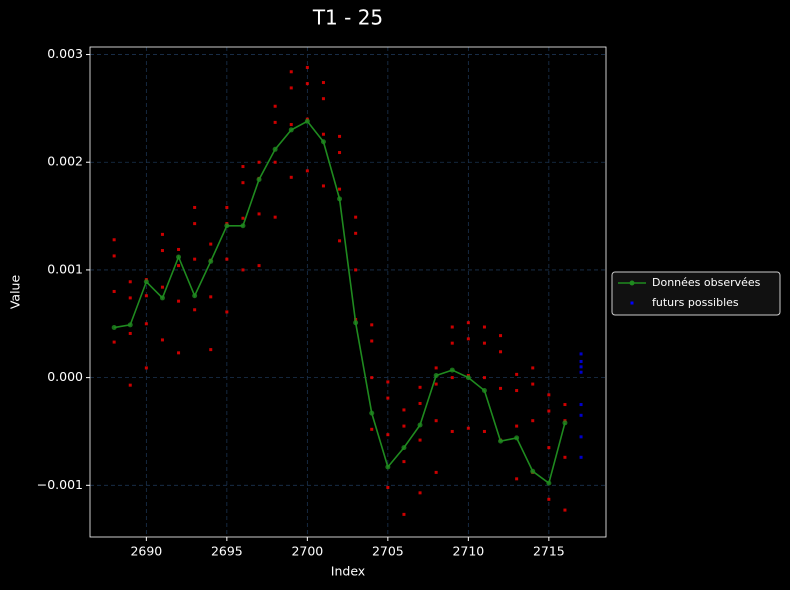 The width and height of the screenshot is (790, 590). Describe the element at coordinates (549, 551) in the screenshot. I see `x-tick-label: 2715` at that location.